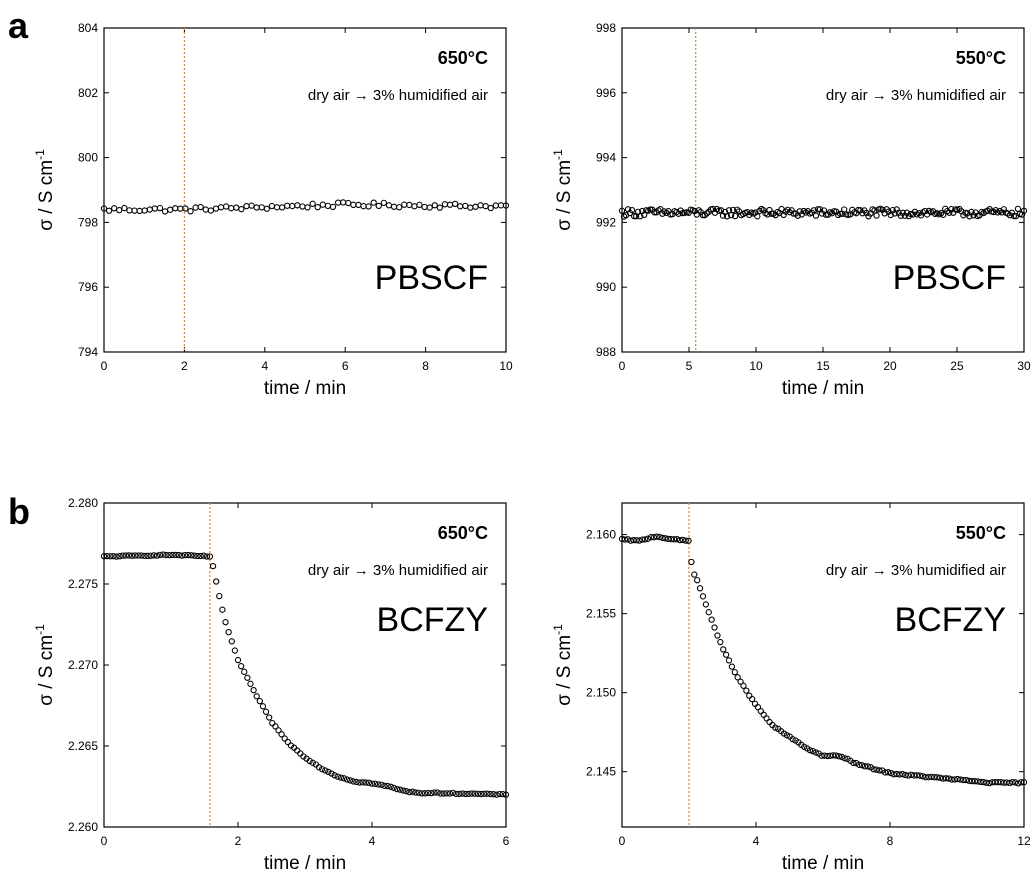 This screenshot has width=1033, height=872. Describe the element at coordinates (890, 841) in the screenshot. I see `x-tick-label: 8` at that location.